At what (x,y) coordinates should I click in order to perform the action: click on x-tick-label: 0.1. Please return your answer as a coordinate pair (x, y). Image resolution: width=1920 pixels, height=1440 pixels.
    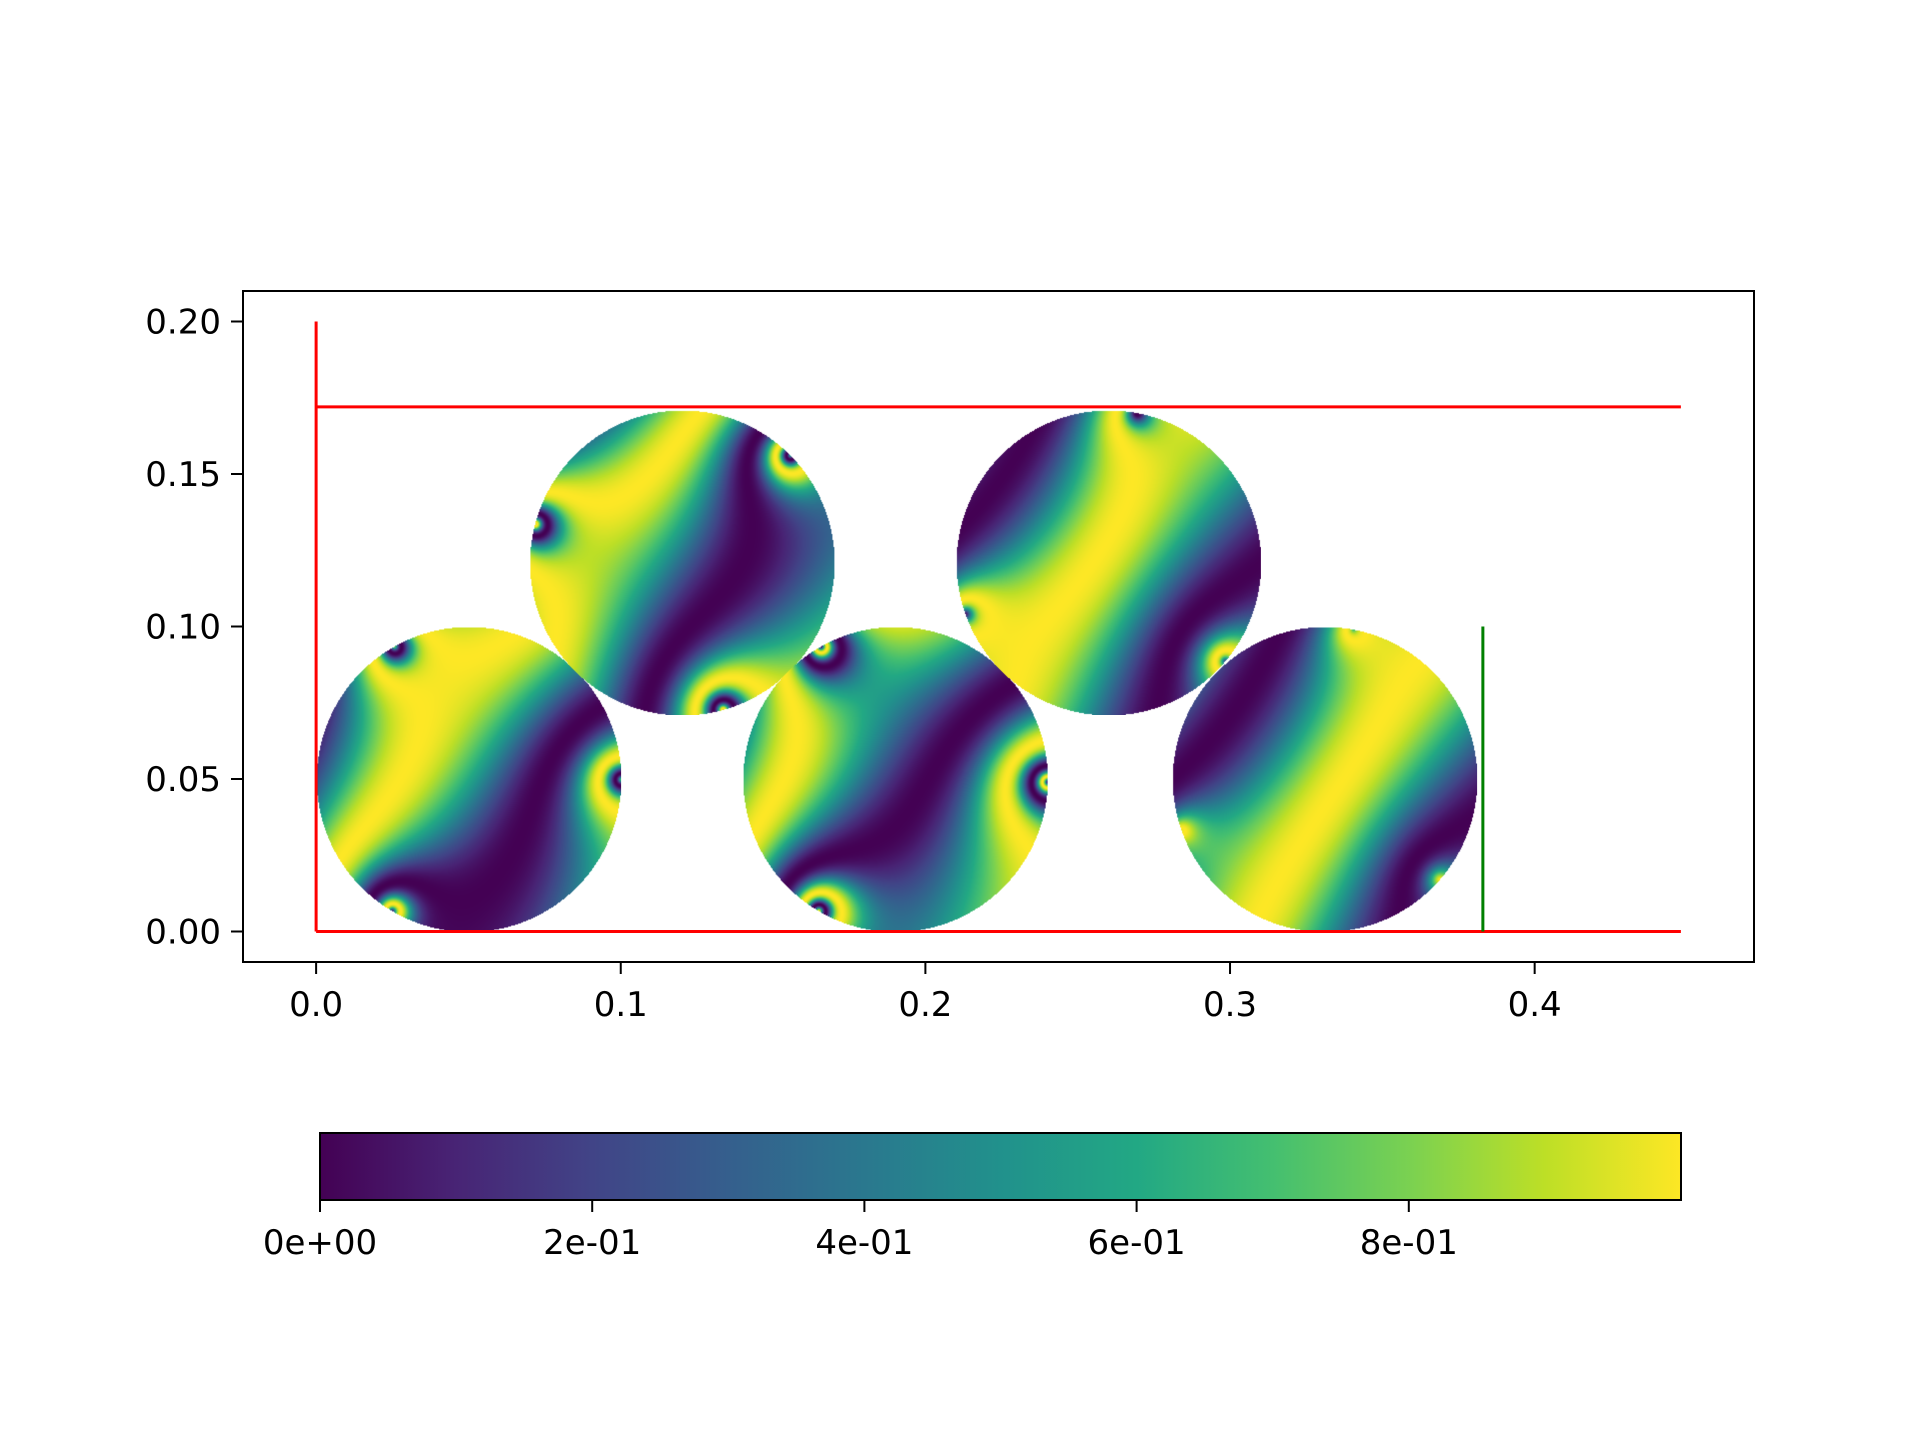
    Looking at the image, I should click on (621, 1005).